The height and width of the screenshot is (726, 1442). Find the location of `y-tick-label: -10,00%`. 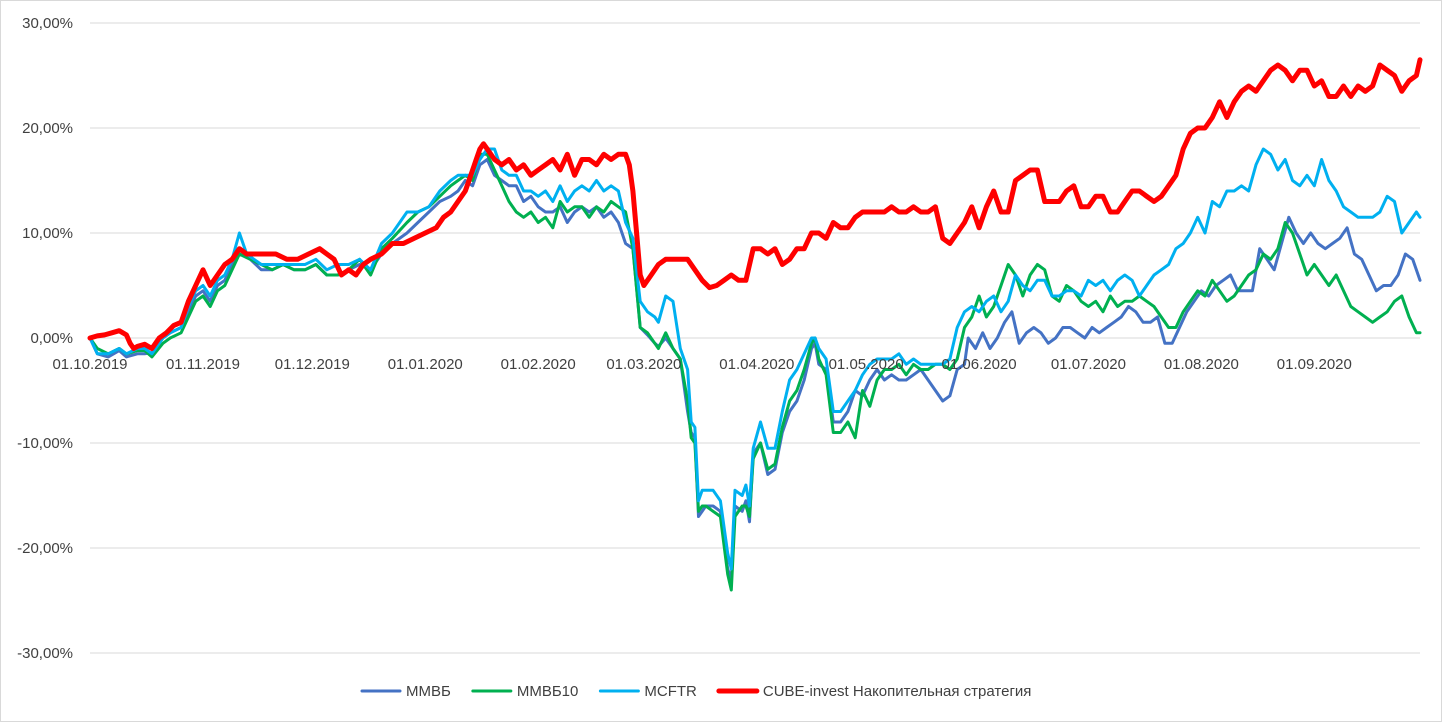

y-tick-label: -10,00% is located at coordinates (45, 443).